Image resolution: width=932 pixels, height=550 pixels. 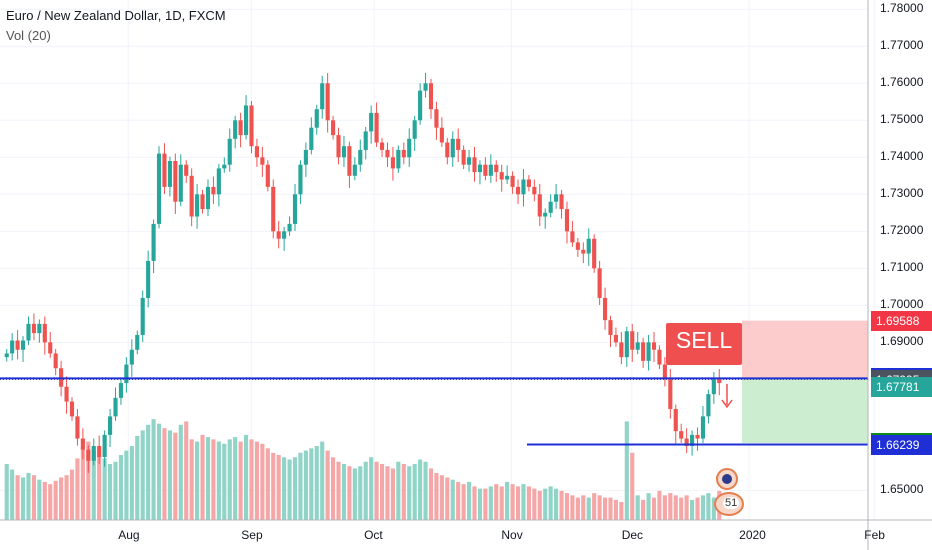 What do you see at coordinates (902, 8) in the screenshot?
I see `y-tick-label: 1.78000` at bounding box center [902, 8].